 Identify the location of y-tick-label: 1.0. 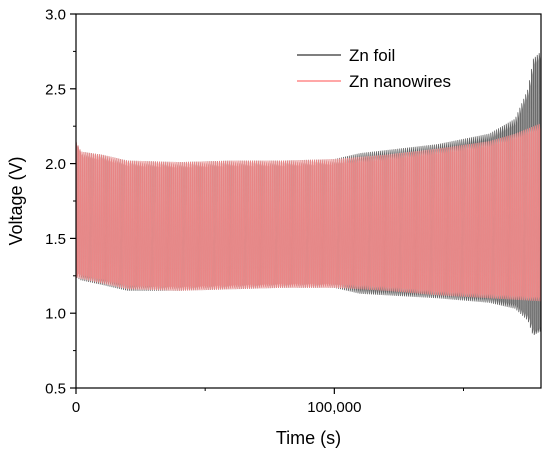
(55, 314).